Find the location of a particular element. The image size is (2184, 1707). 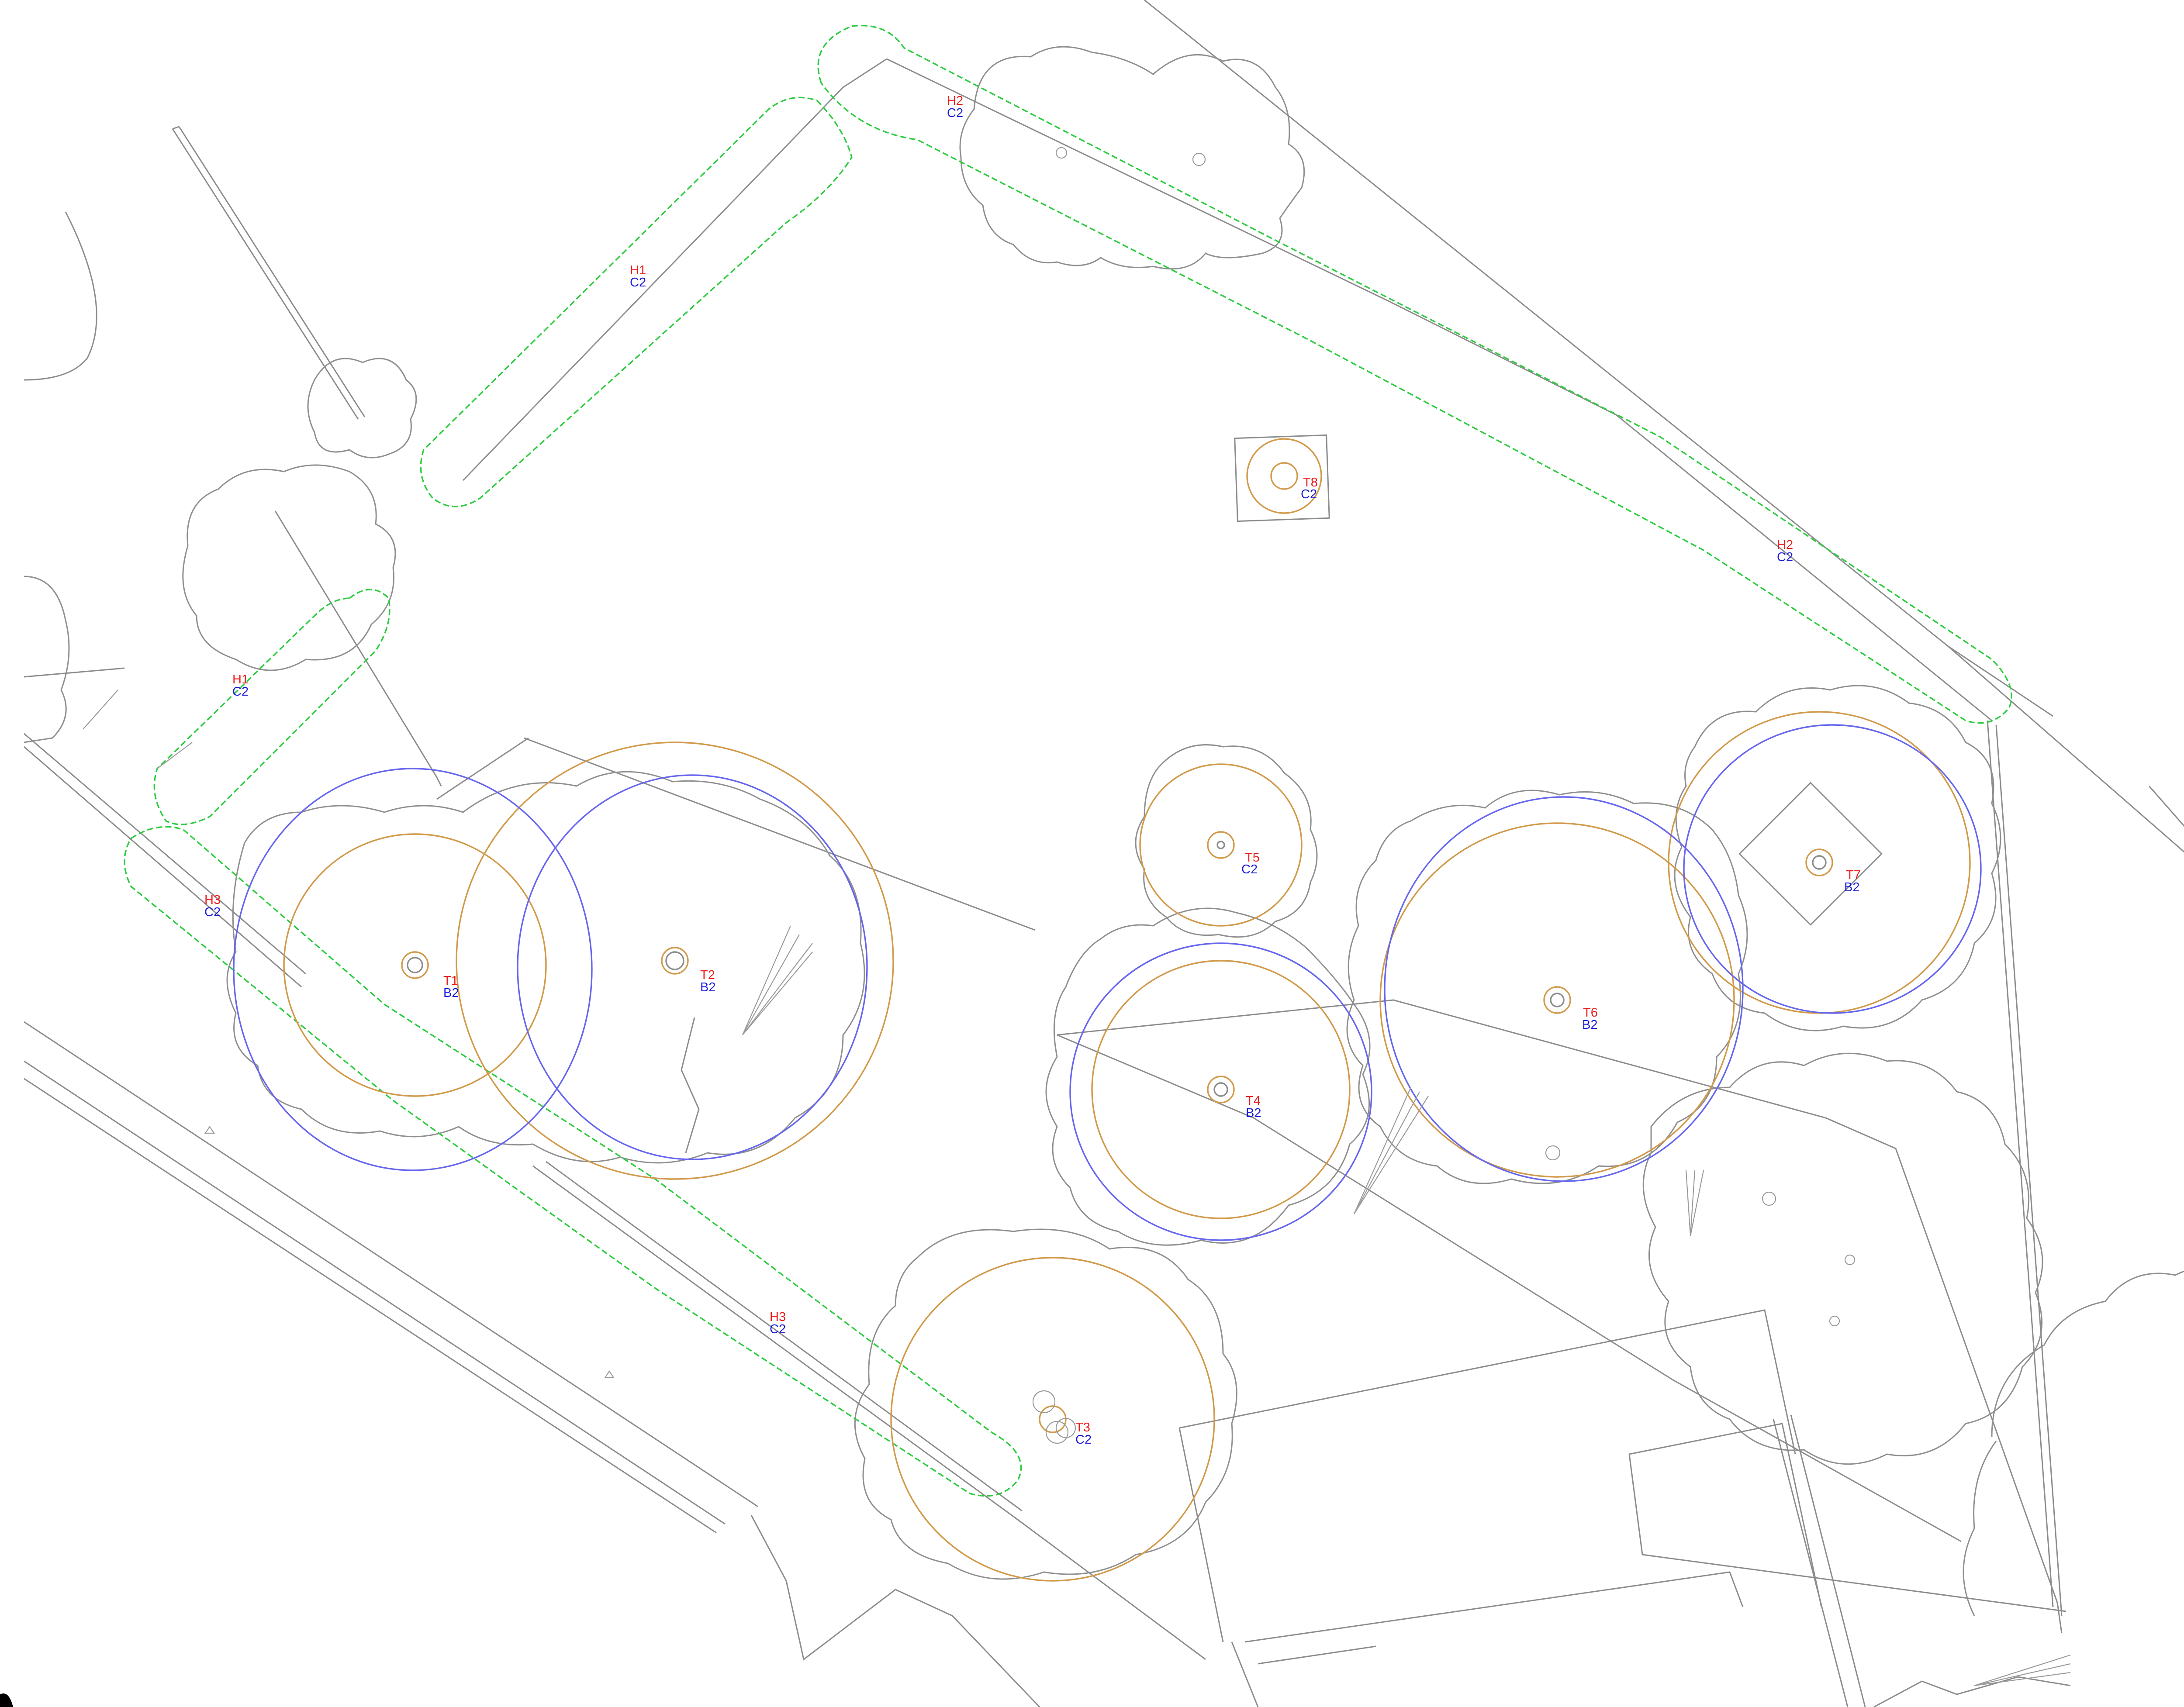

stem-t1 is located at coordinates (415, 965).